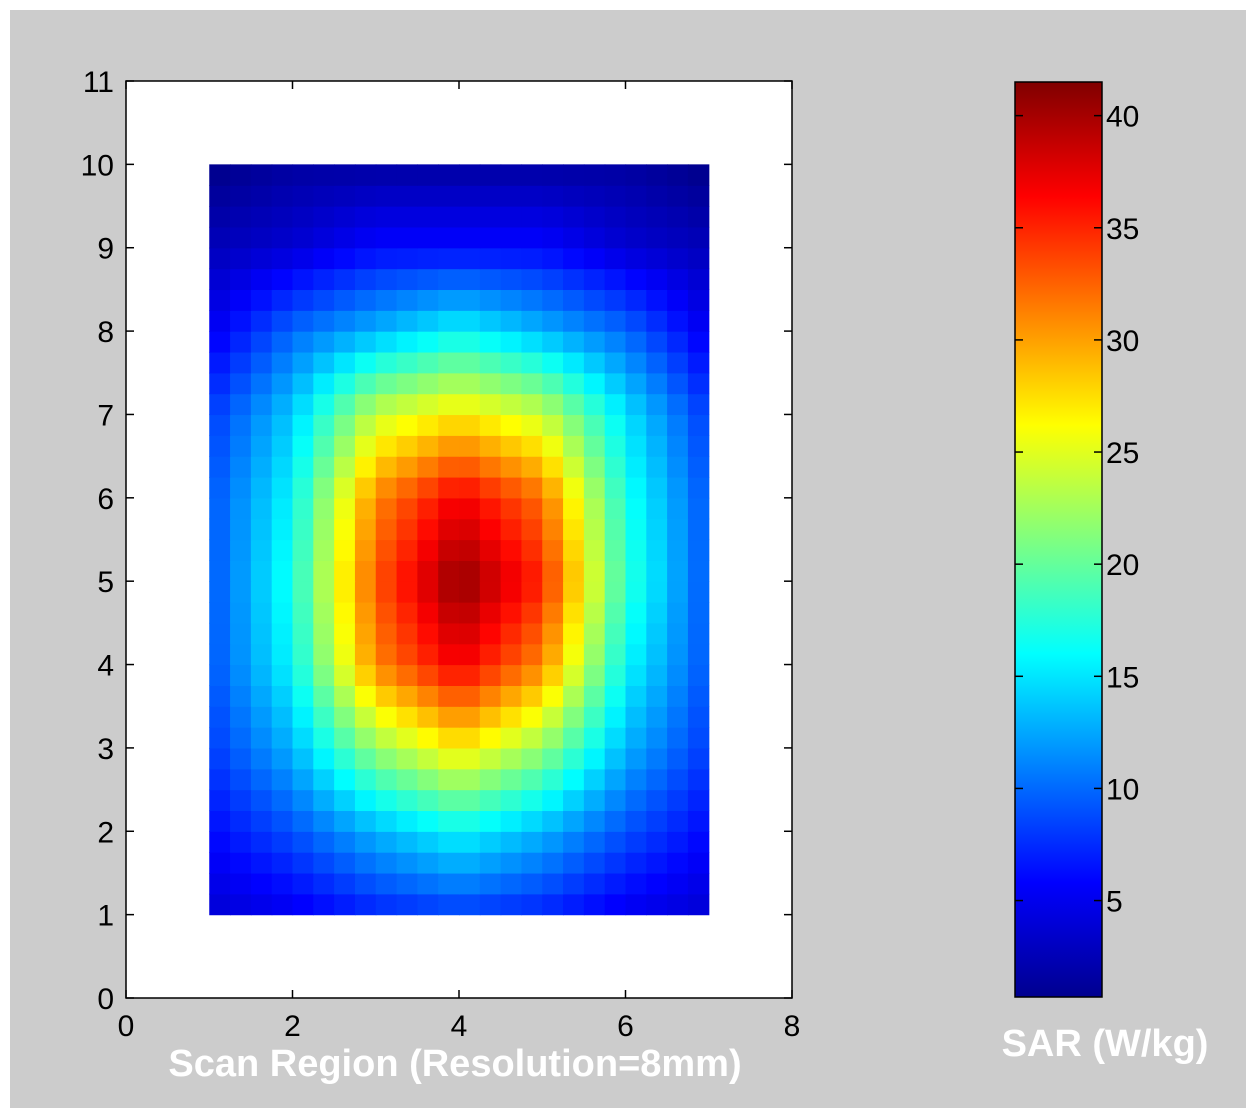 This screenshot has height=1108, width=1246. Describe the element at coordinates (105, 916) in the screenshot. I see `y-tick-label: 1` at that location.